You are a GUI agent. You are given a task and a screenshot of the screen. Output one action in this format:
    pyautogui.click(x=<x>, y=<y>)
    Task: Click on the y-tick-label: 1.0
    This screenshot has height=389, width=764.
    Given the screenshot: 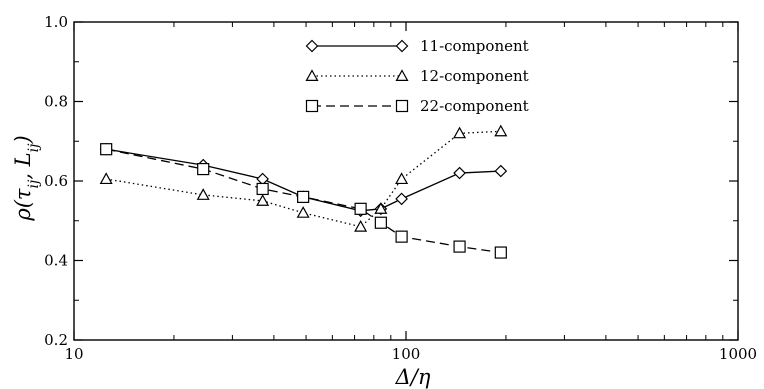 What is the action you would take?
    pyautogui.click(x=56, y=22)
    